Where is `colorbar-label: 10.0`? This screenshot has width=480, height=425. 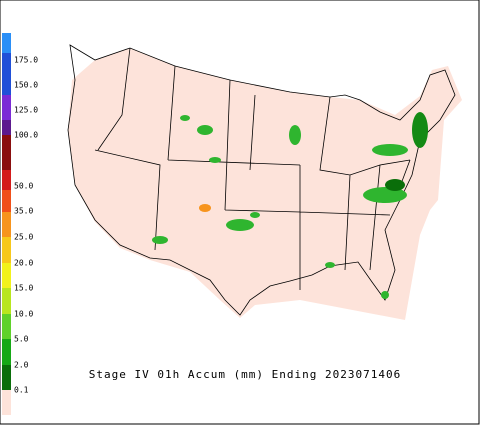 colorbar-label: 10.0 is located at coordinates (23, 314).